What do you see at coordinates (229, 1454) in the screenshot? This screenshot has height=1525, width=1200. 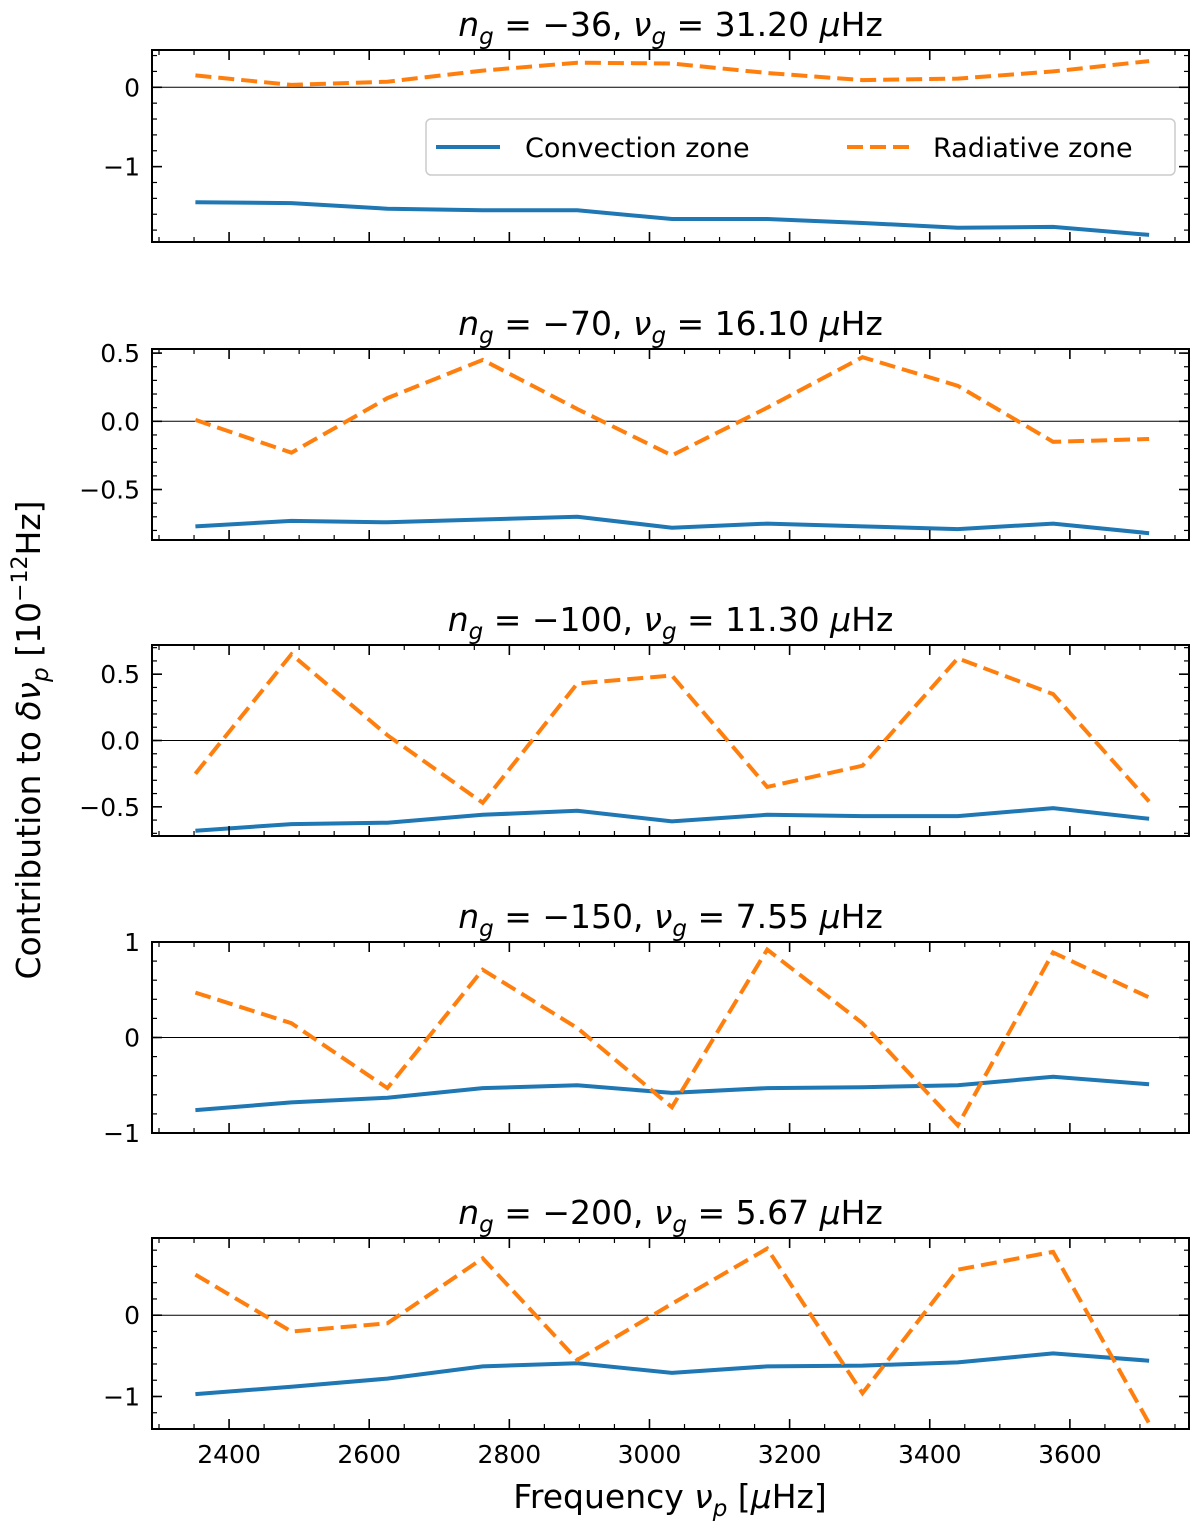 I see `x-tick-label: 2400` at bounding box center [229, 1454].